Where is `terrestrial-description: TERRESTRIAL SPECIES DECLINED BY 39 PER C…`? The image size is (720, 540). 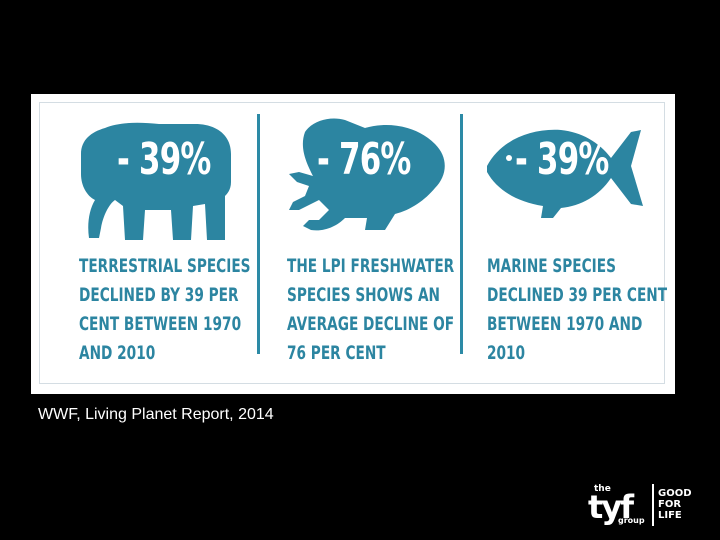
terrestrial-description: TERRESTRIAL SPECIES DECLINED BY 39 PER C… is located at coordinates (165, 309).